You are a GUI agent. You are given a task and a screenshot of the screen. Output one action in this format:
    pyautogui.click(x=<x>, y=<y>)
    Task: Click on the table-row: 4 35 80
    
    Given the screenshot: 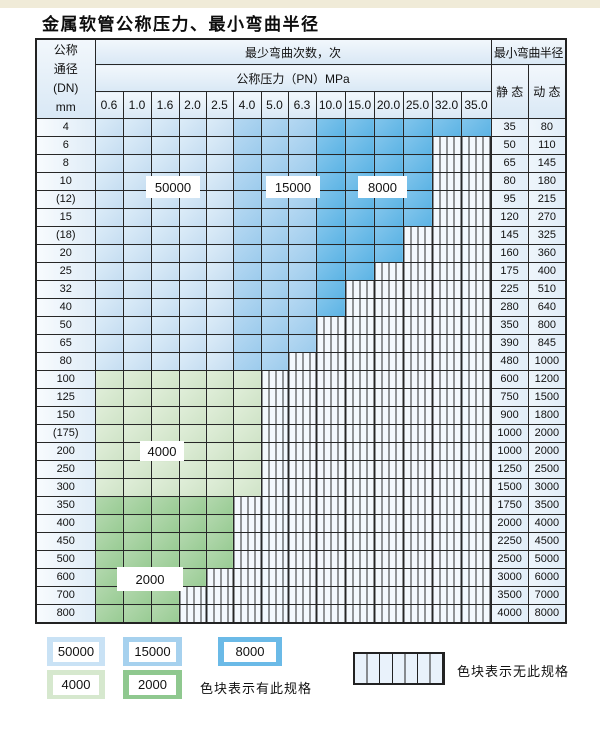 What is the action you would take?
    pyautogui.click(x=301, y=127)
    